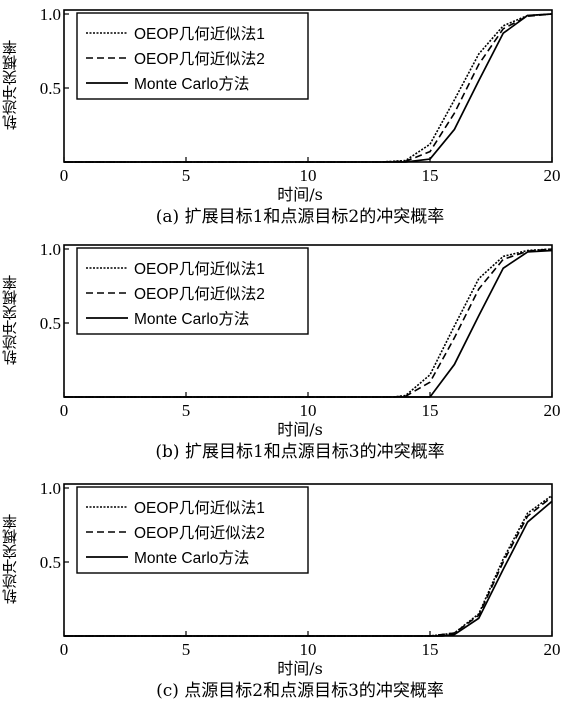 The height and width of the screenshot is (711, 563). What do you see at coordinates (300, 691) in the screenshot?
I see `chart-caption: (c) 点源目标2和点源目标3的冲突概率` at bounding box center [300, 691].